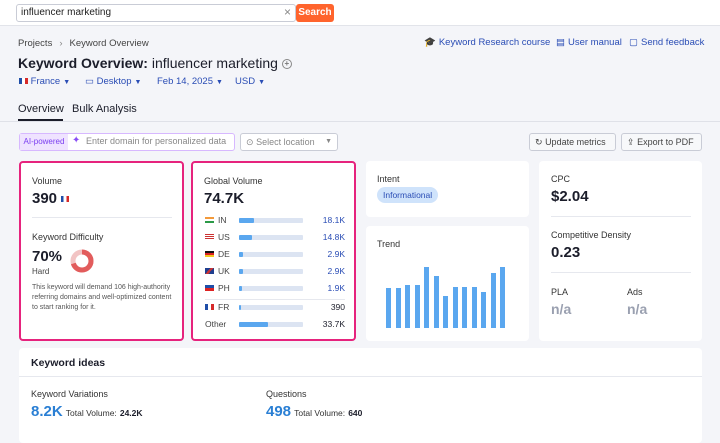 Image resolution: width=720 pixels, height=443 pixels. I want to click on export-pdf-button: ⇪ Export to PDF, so click(661, 142).